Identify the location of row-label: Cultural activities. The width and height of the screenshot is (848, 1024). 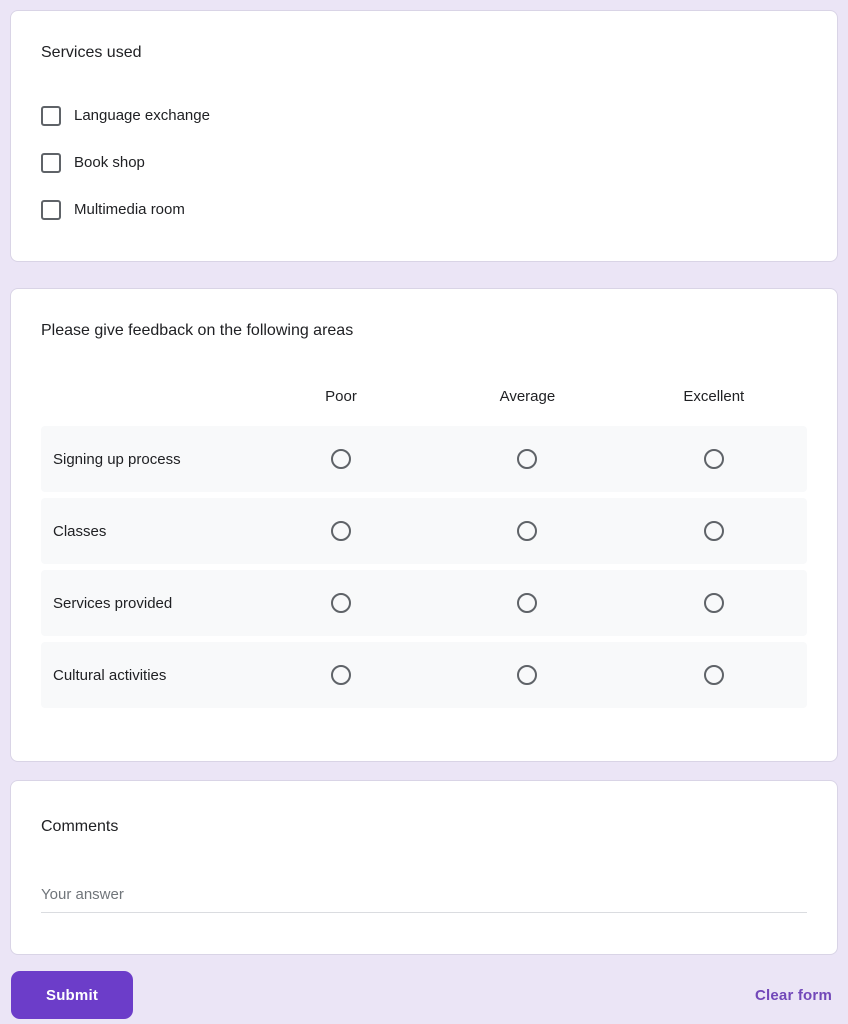
(110, 675).